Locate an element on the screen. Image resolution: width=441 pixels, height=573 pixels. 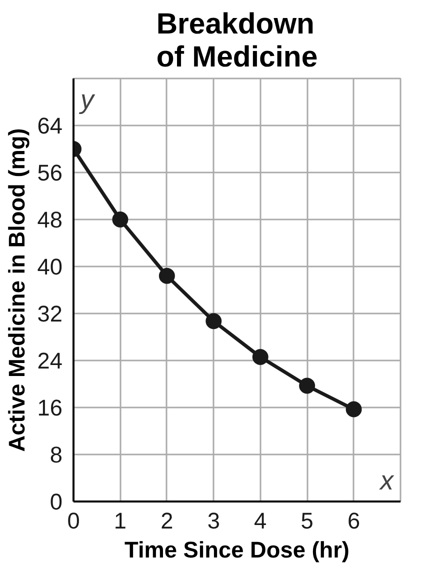
x-tick-label: 2 is located at coordinates (167, 521).